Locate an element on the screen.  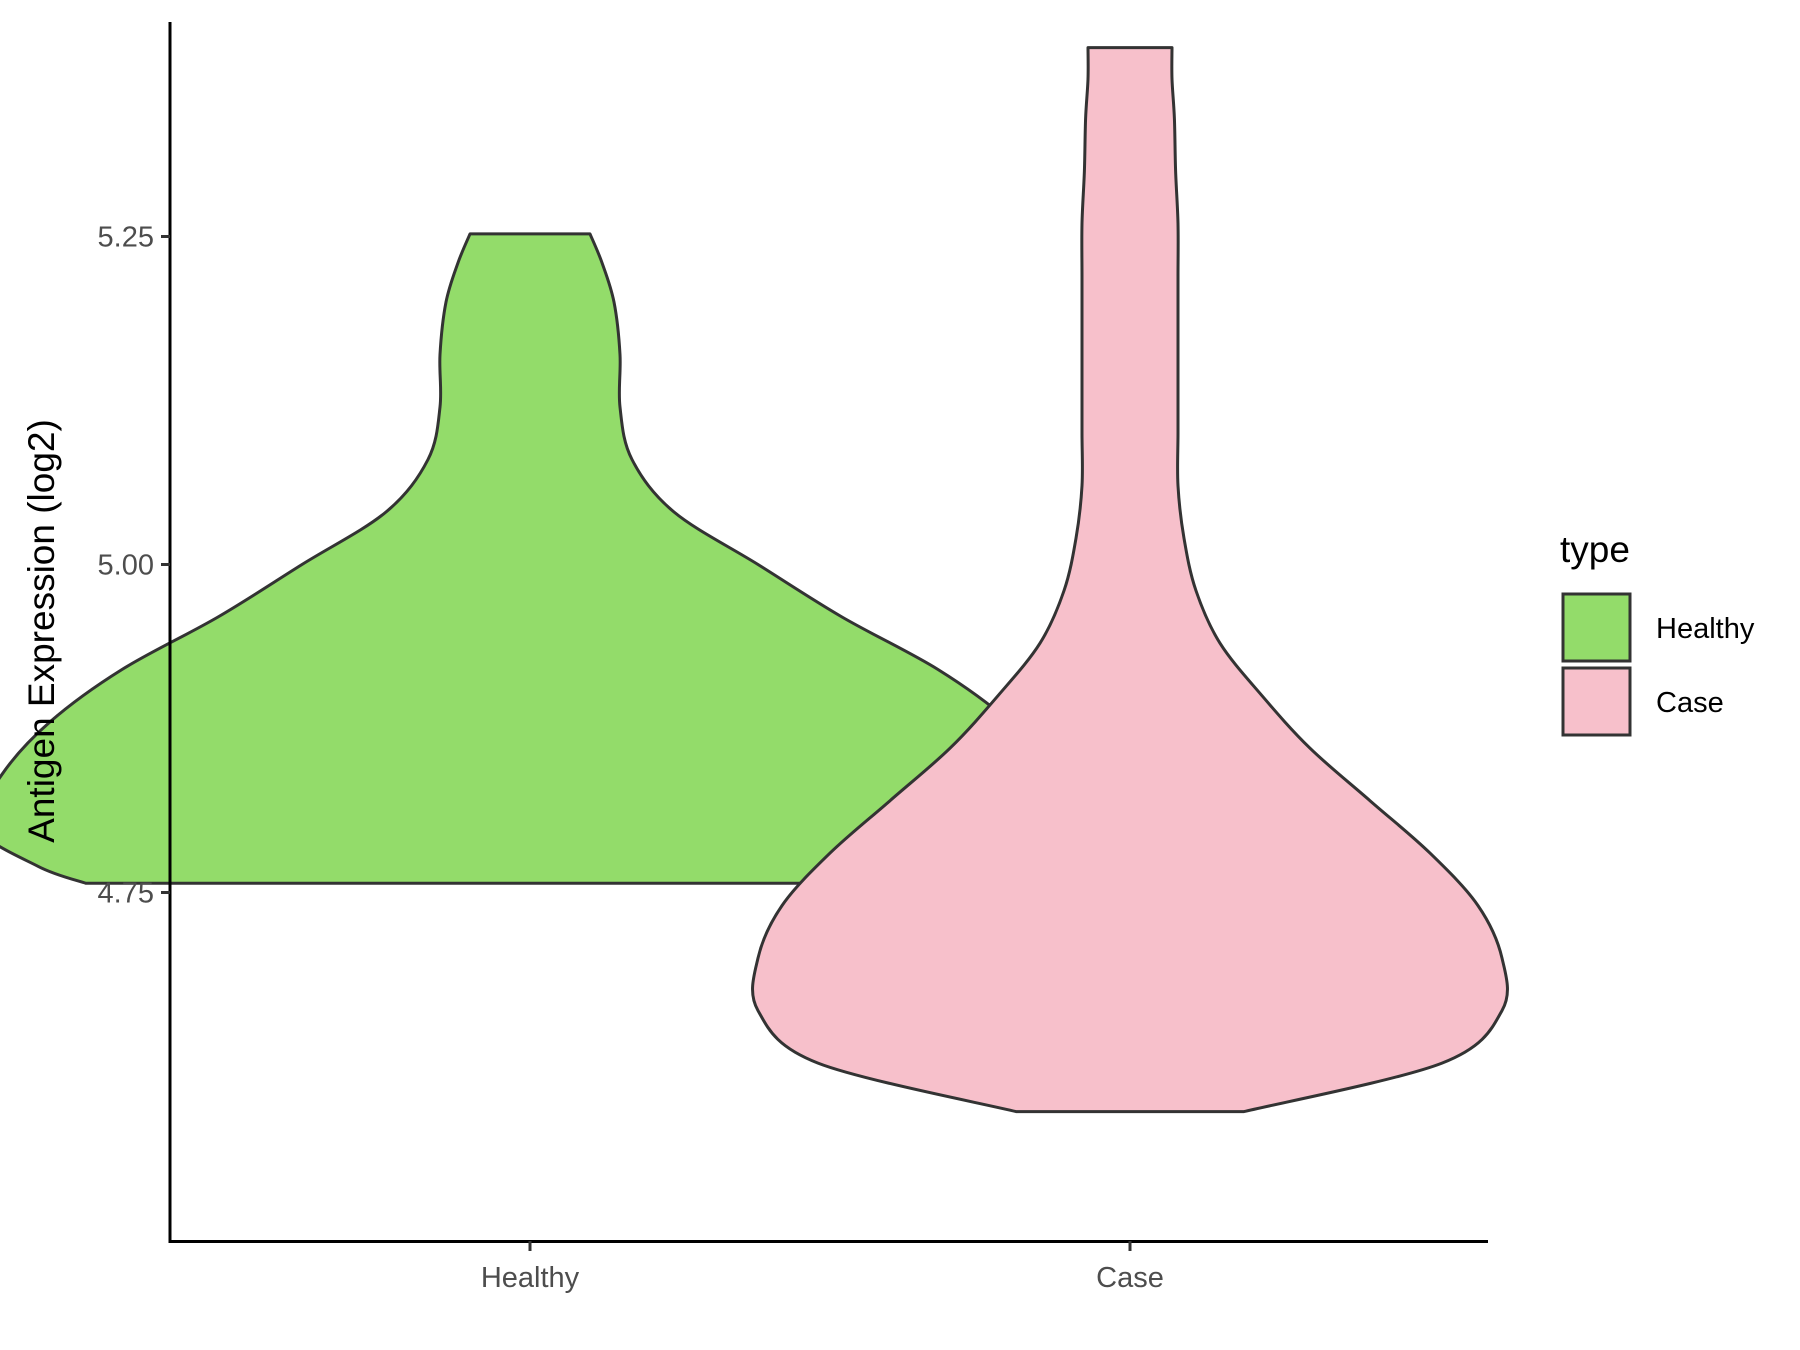
legend: type Healthy Case is located at coordinates (1657, 633).